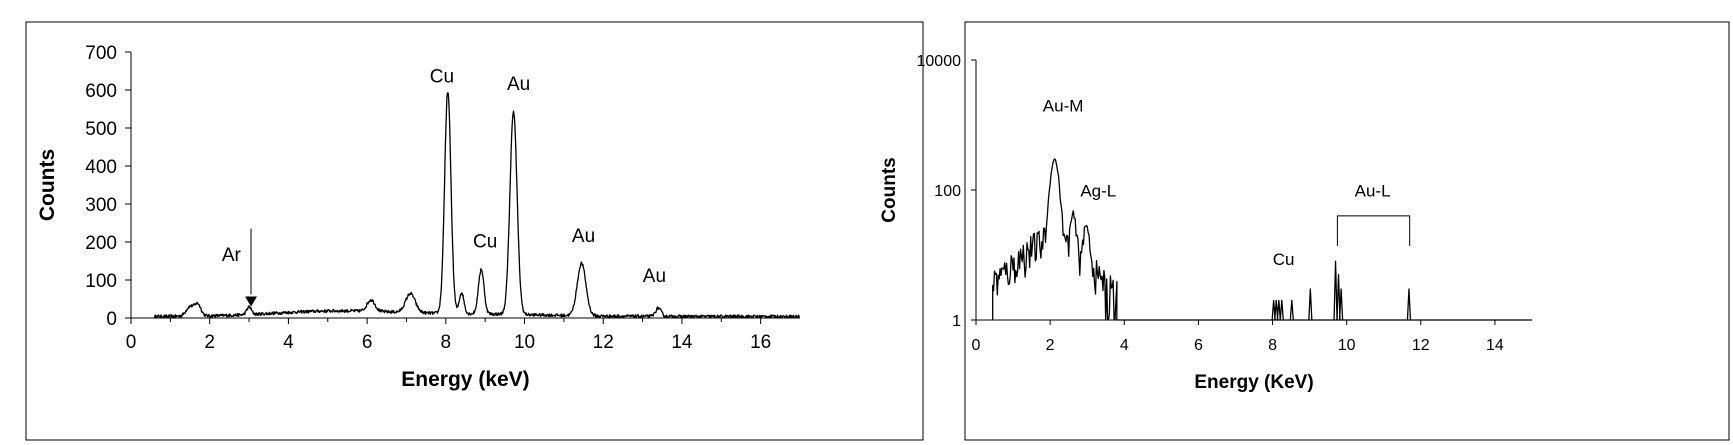  Describe the element at coordinates (232, 255) in the screenshot. I see `peak-label: Ar` at that location.